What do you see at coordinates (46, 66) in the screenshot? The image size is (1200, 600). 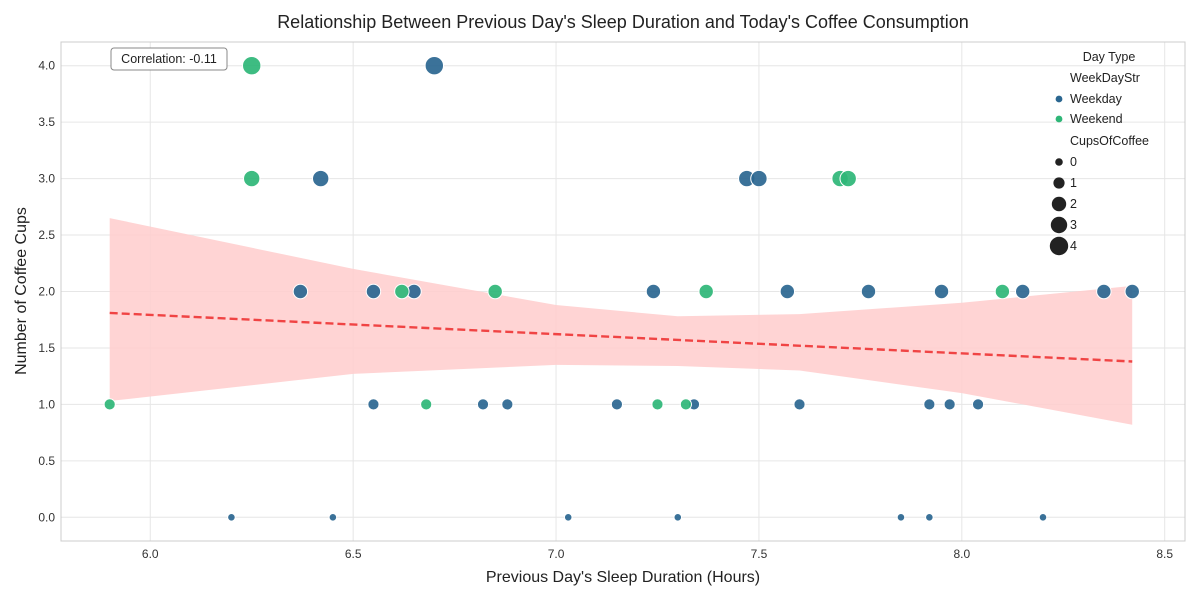 I see `y-tick-label: 4.0` at bounding box center [46, 66].